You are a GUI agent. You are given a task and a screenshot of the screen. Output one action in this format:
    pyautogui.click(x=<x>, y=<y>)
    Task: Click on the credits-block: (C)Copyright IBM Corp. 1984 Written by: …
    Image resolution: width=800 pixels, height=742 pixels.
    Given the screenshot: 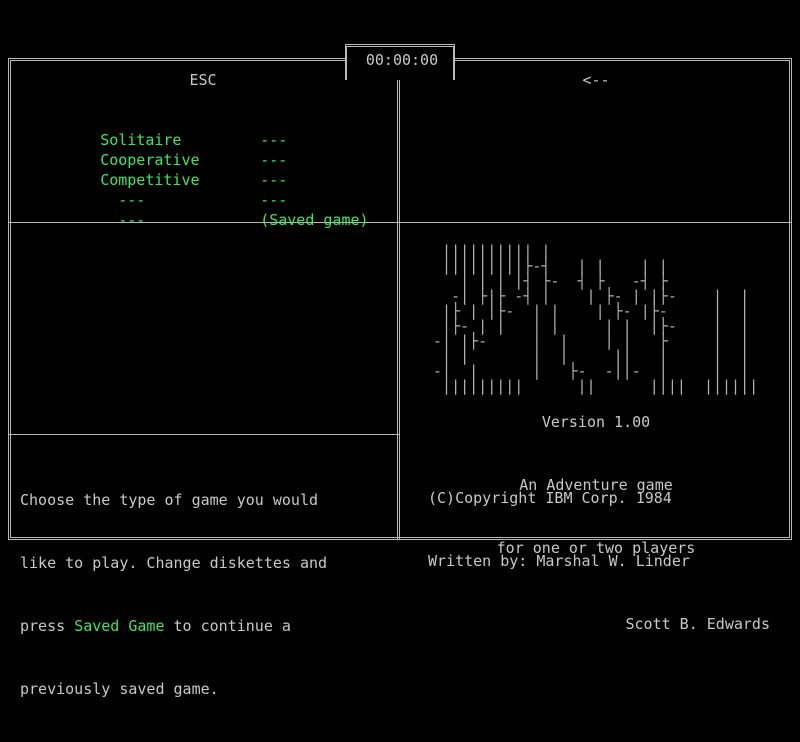 What is the action you would take?
    pyautogui.click(x=608, y=561)
    